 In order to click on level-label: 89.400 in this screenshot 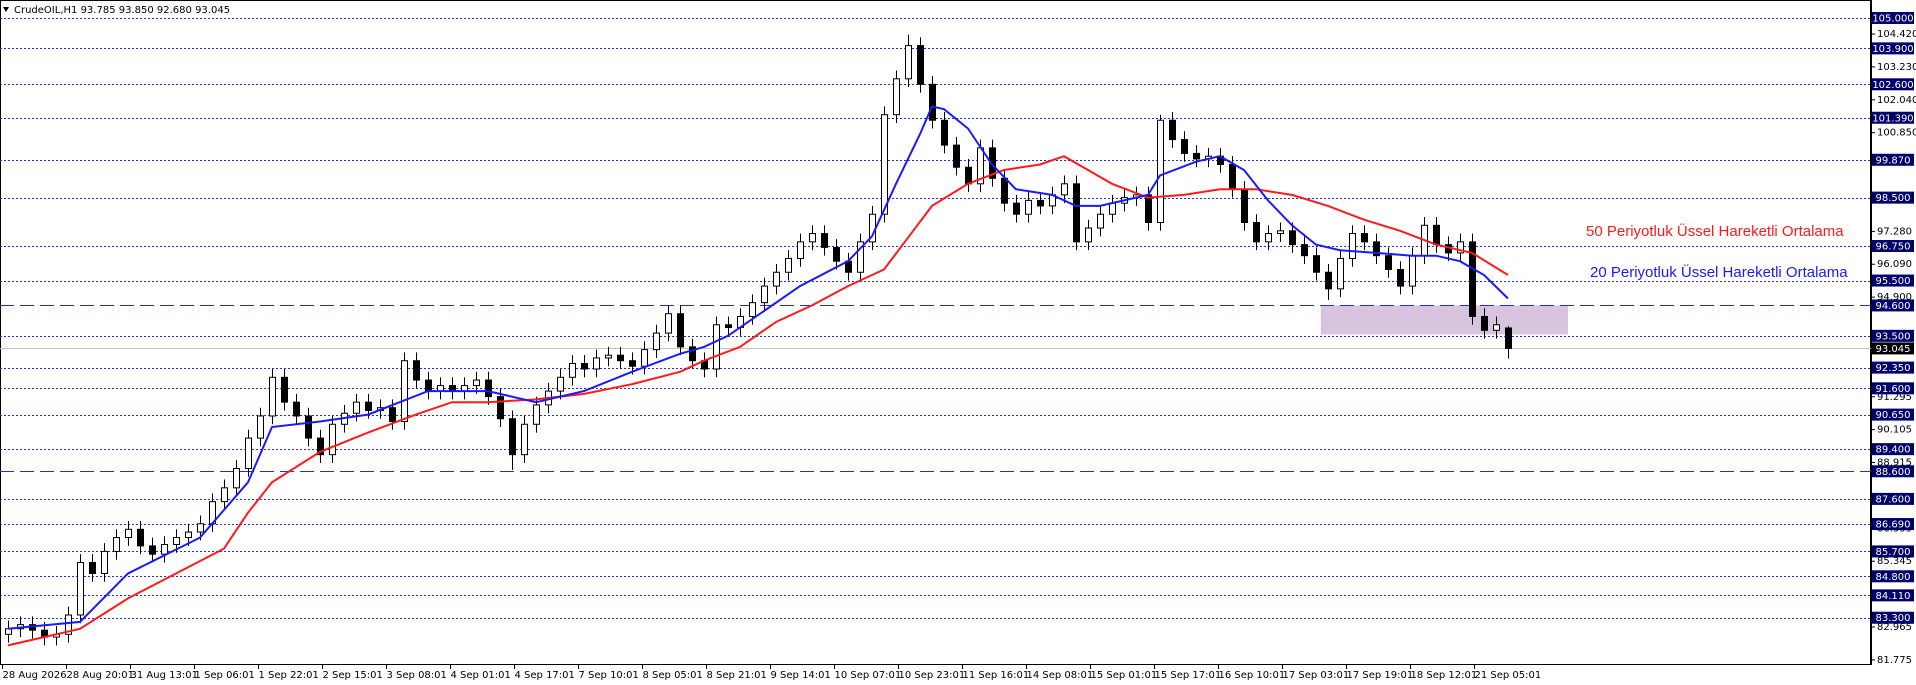, I will do `click(1893, 450)`.